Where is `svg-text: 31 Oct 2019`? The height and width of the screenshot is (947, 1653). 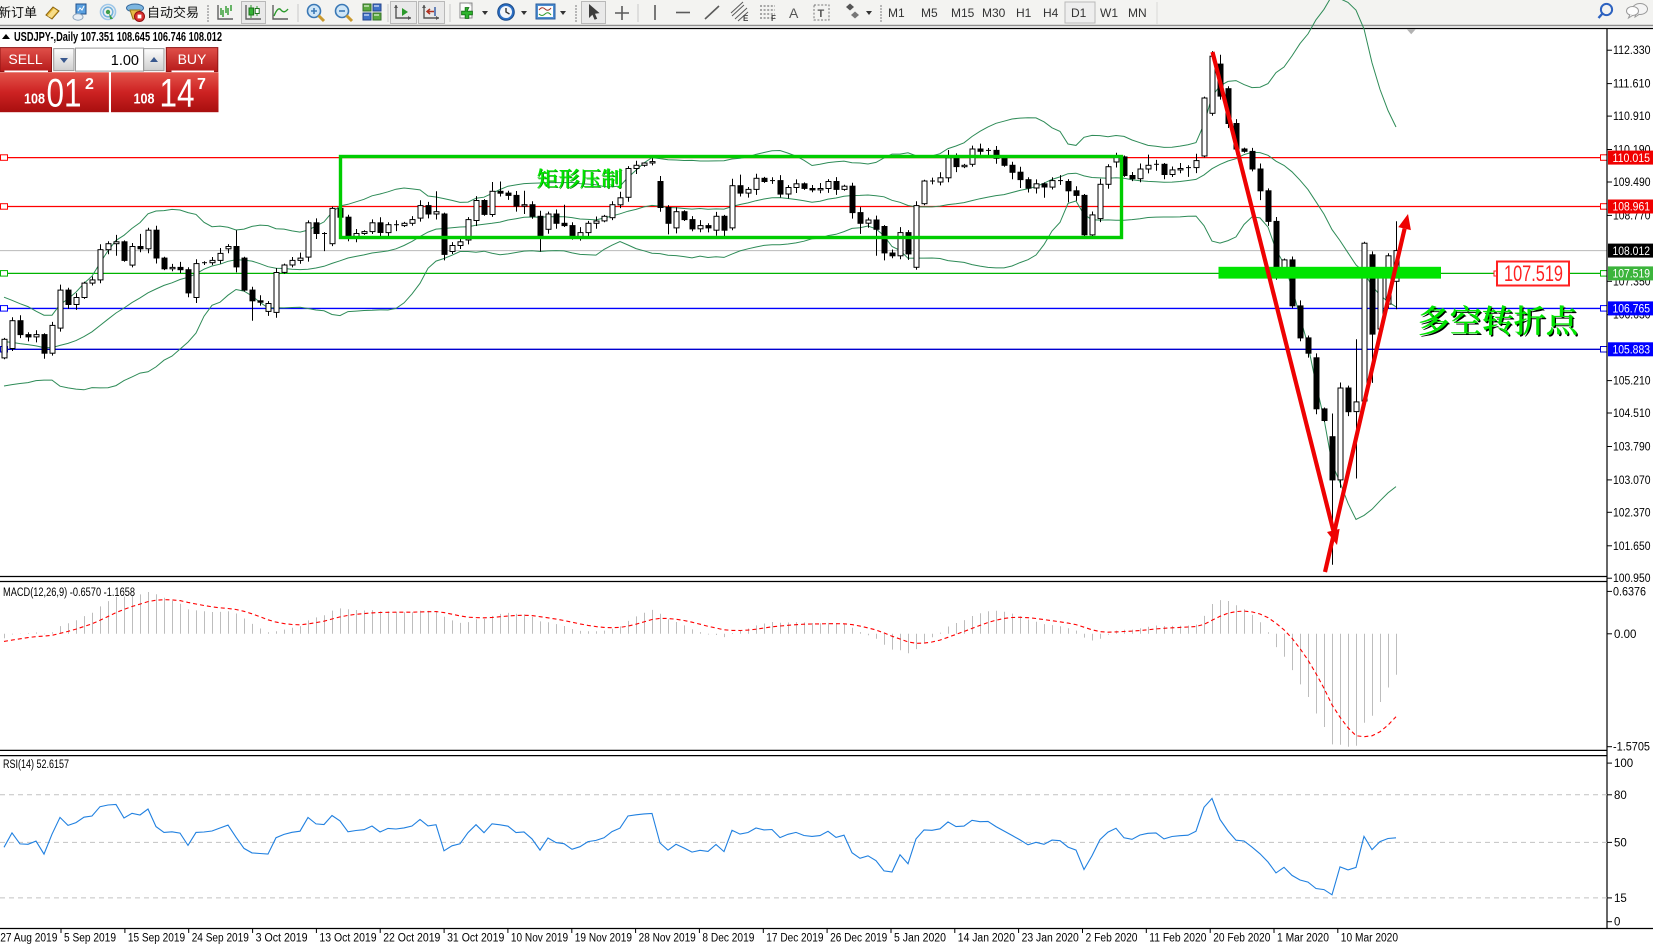
svg-text: 31 Oct 2019 is located at coordinates (475, 939).